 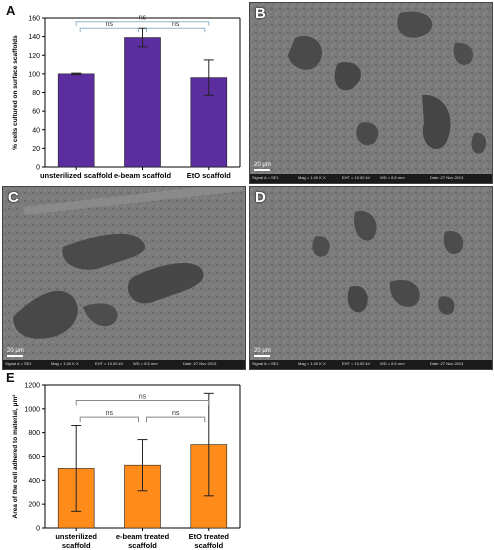 I want to click on panel-label-e: E, so click(x=10, y=377).